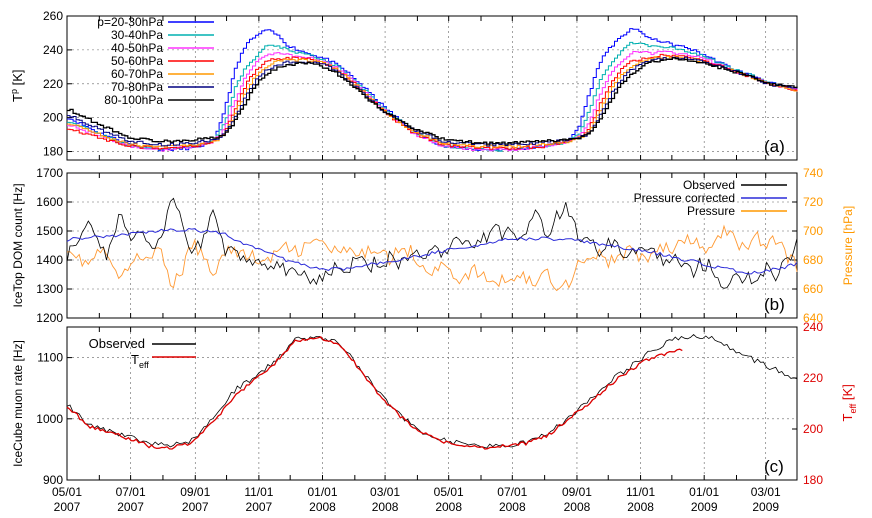  I want to click on y-tick-label: 1700, so click(49, 173).